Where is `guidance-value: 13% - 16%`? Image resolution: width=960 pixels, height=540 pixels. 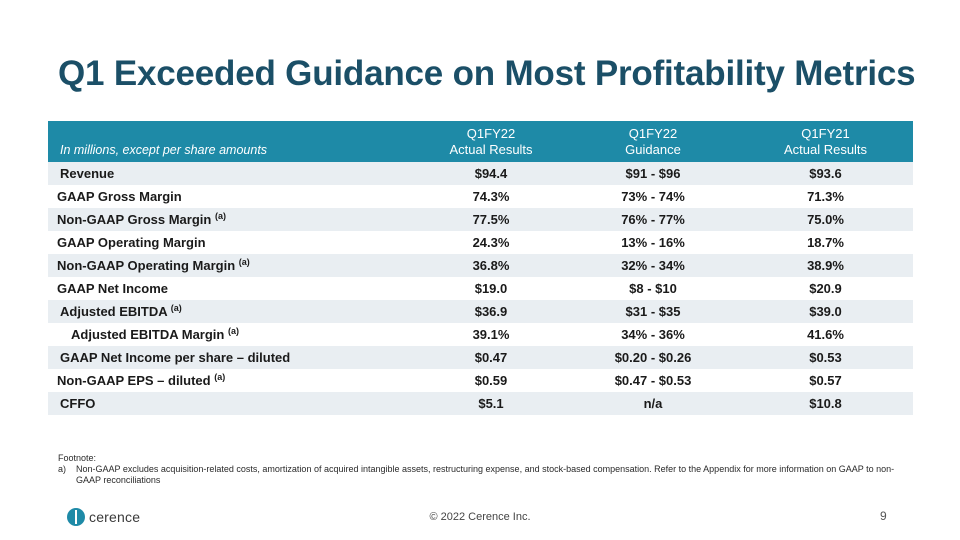 guidance-value: 13% - 16% is located at coordinates (653, 242).